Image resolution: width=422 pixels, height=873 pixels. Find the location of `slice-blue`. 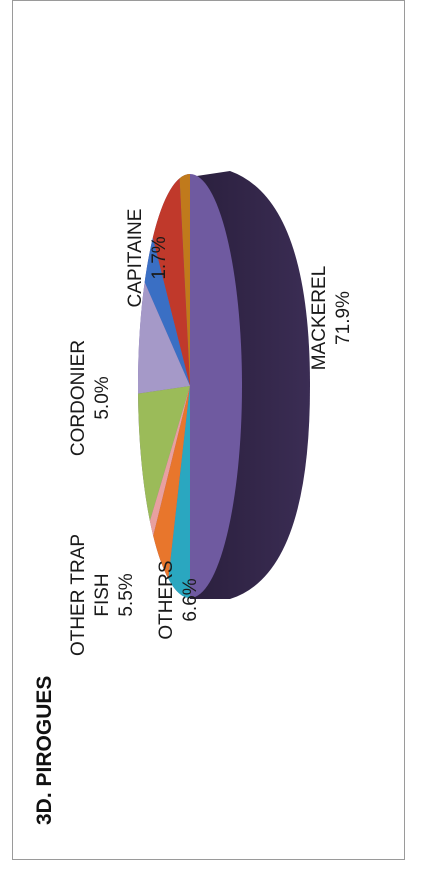

slice-blue is located at coordinates (167, 311).